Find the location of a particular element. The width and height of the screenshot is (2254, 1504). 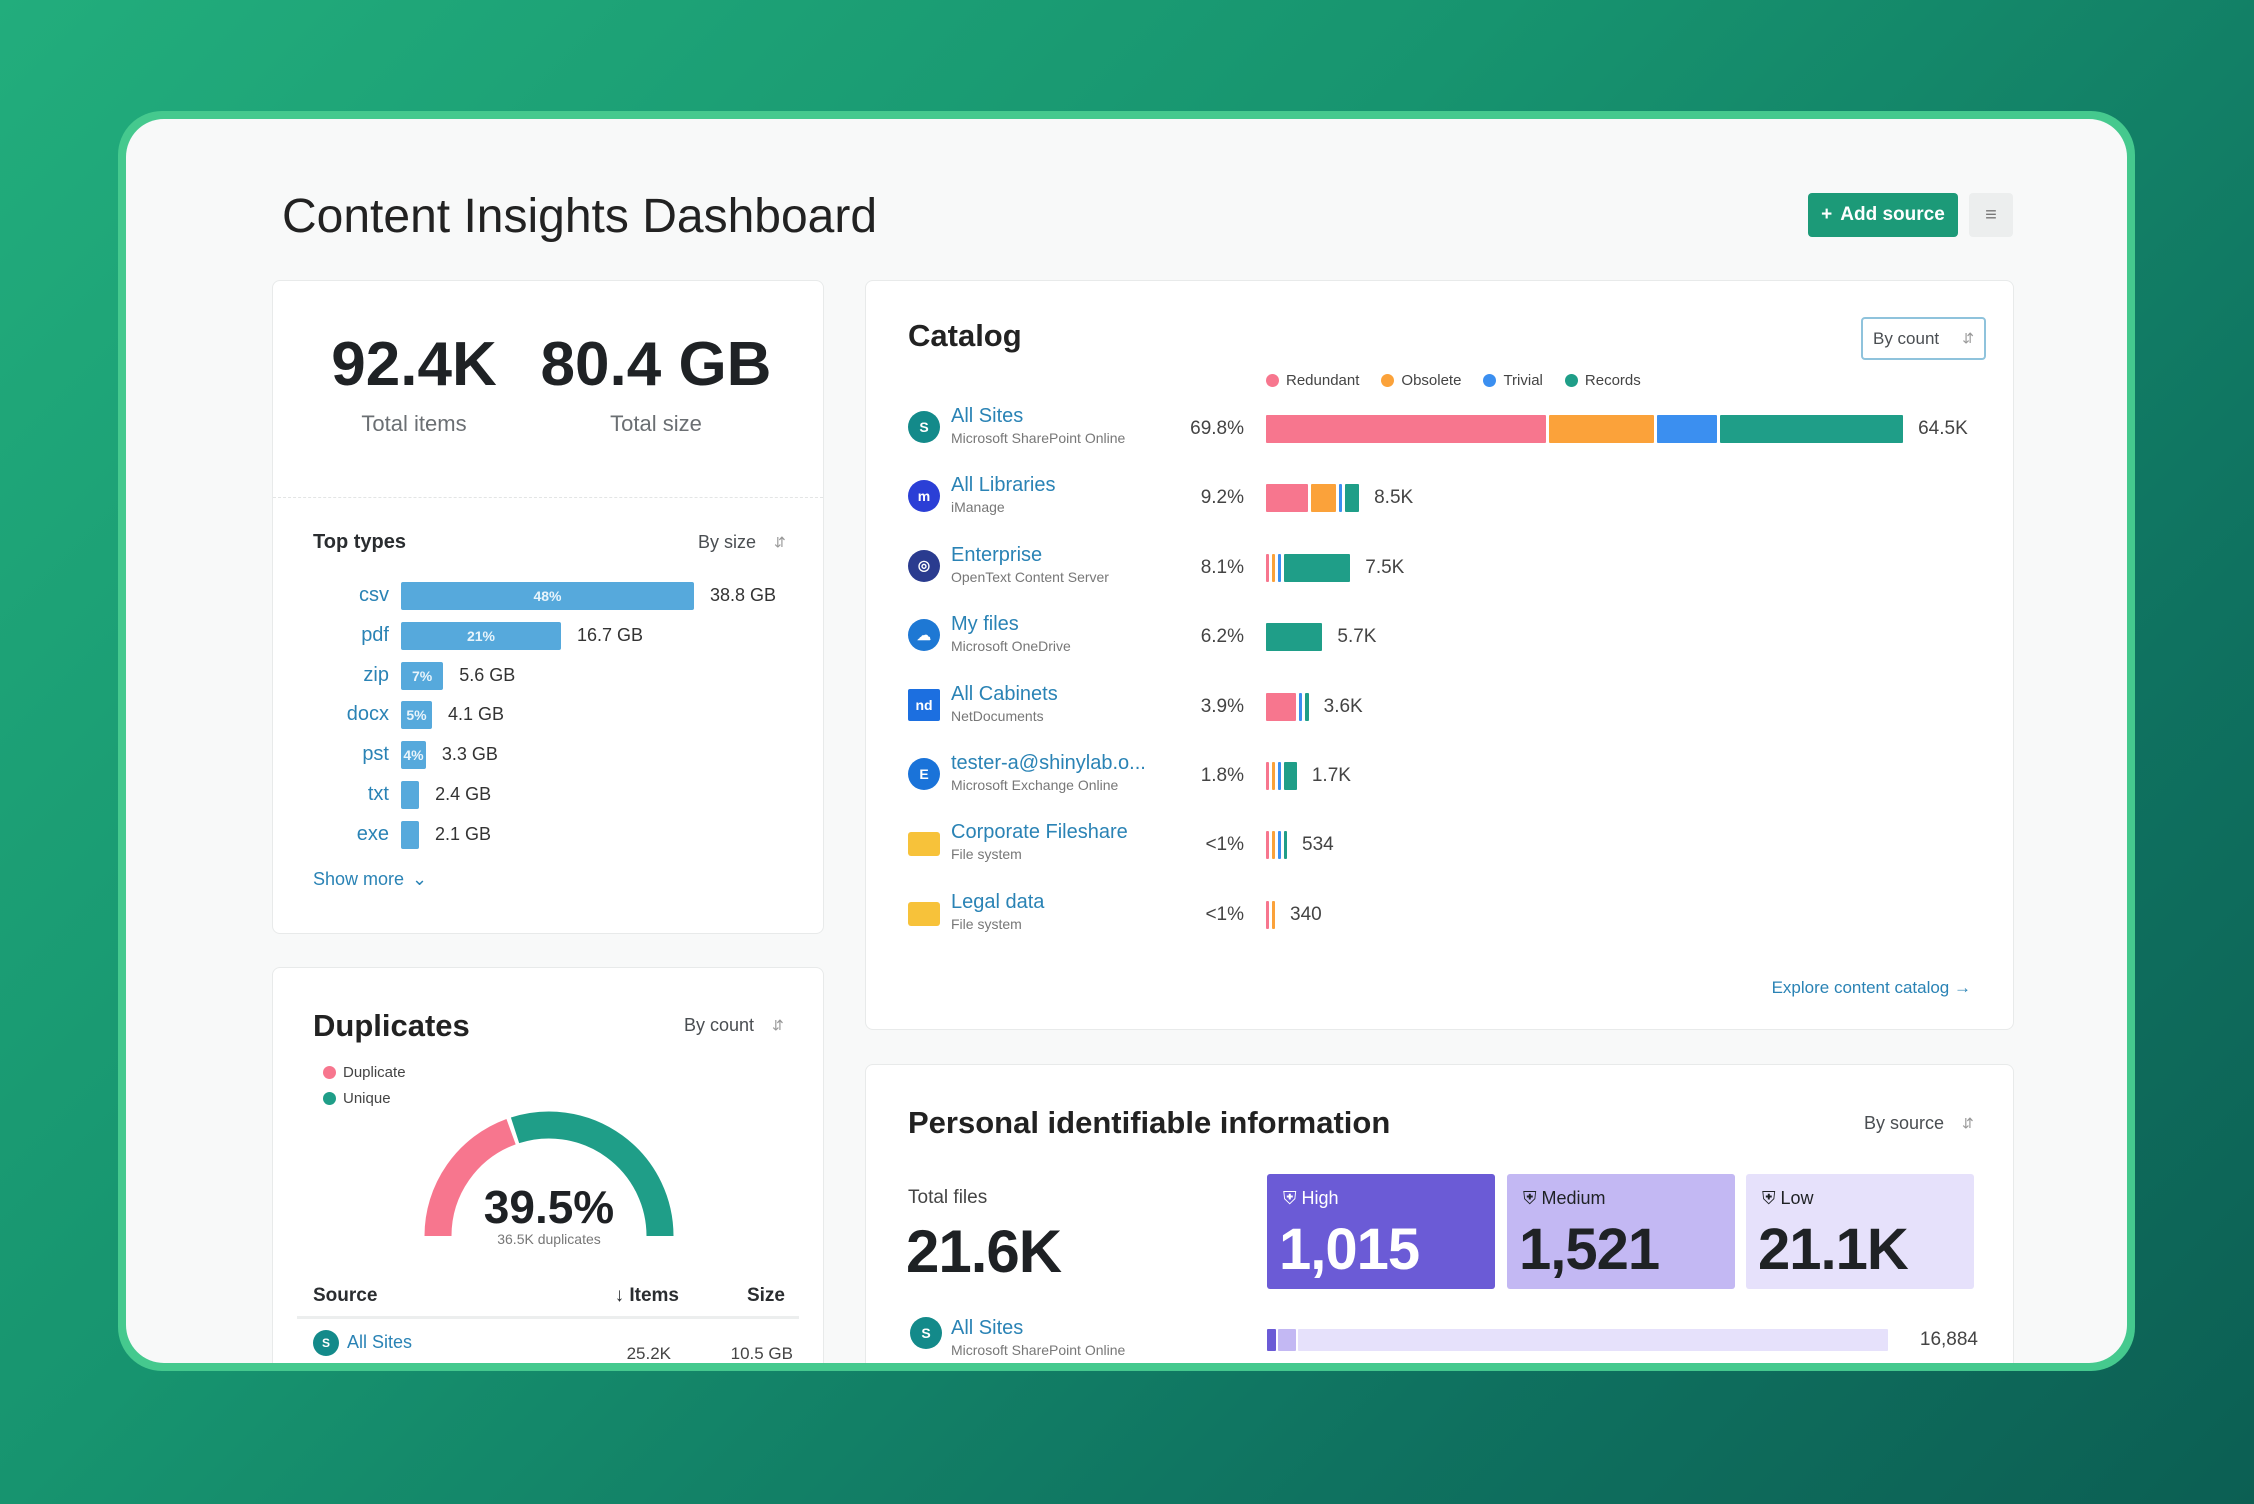

source-name: My files is located at coordinates (985, 624).